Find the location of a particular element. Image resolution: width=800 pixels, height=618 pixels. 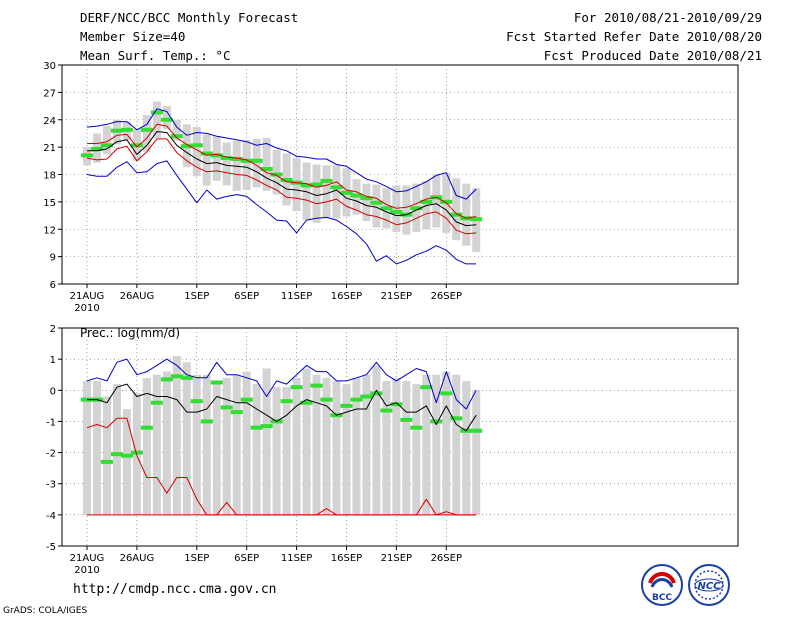

x-tick-label: 21AUG is located at coordinates (87, 558).